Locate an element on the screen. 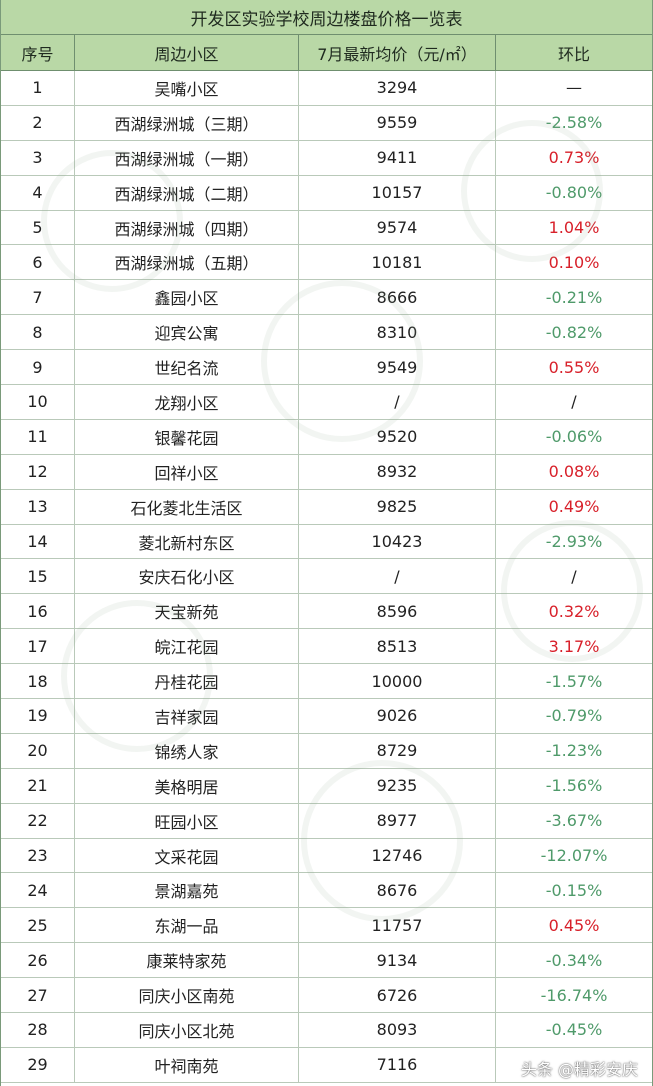  row-index: 16 is located at coordinates (38, 611).